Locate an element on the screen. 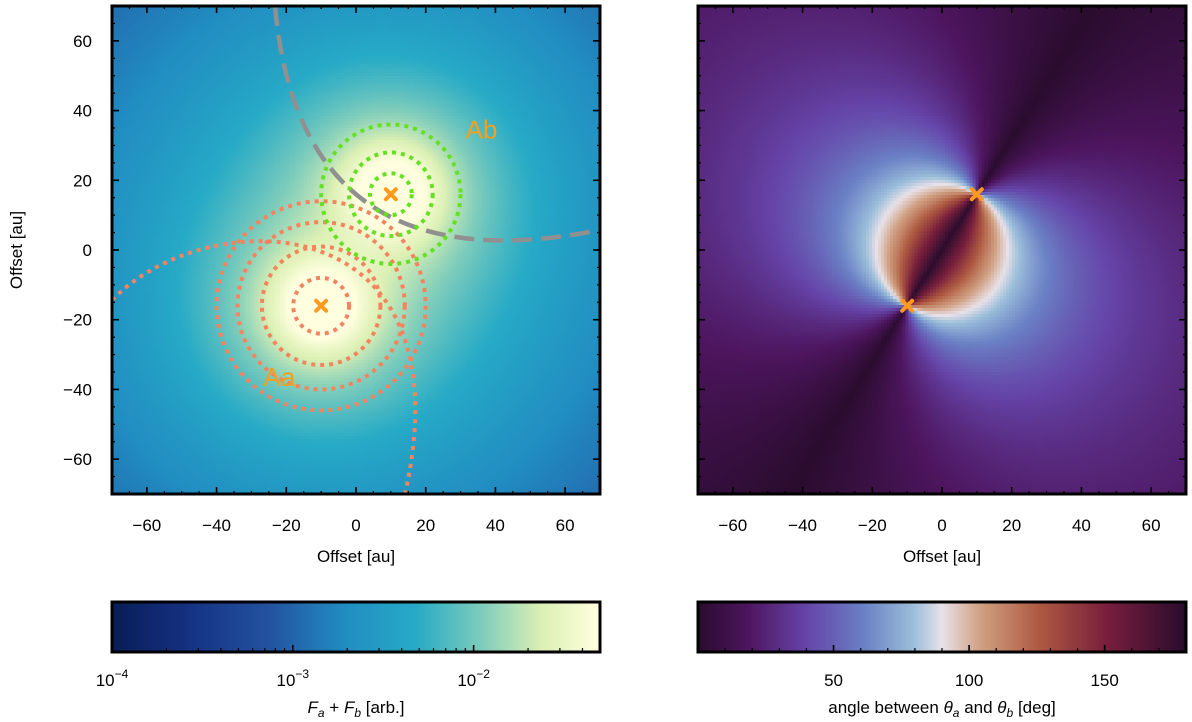 The height and width of the screenshot is (722, 1192). colorbar-tick-label: 10−4 is located at coordinates (112, 678).